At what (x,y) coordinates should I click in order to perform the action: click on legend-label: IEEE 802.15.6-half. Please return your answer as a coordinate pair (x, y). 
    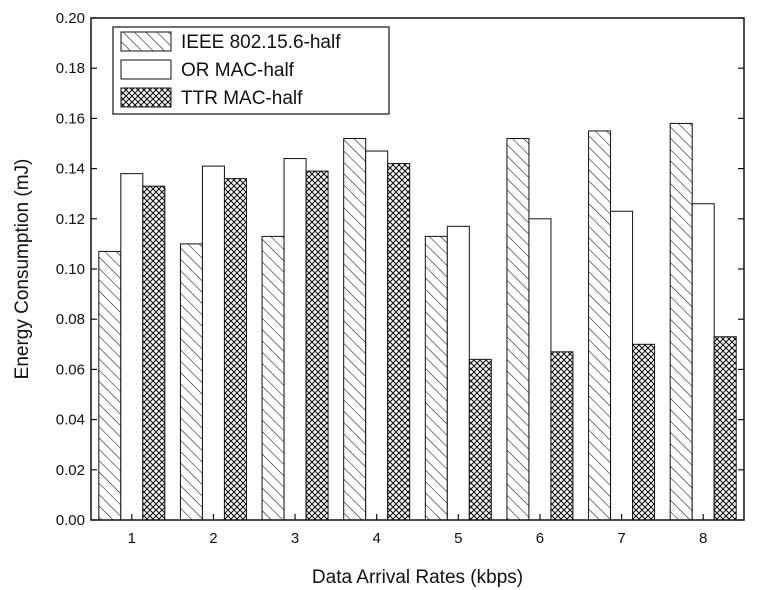
    Looking at the image, I should click on (261, 42).